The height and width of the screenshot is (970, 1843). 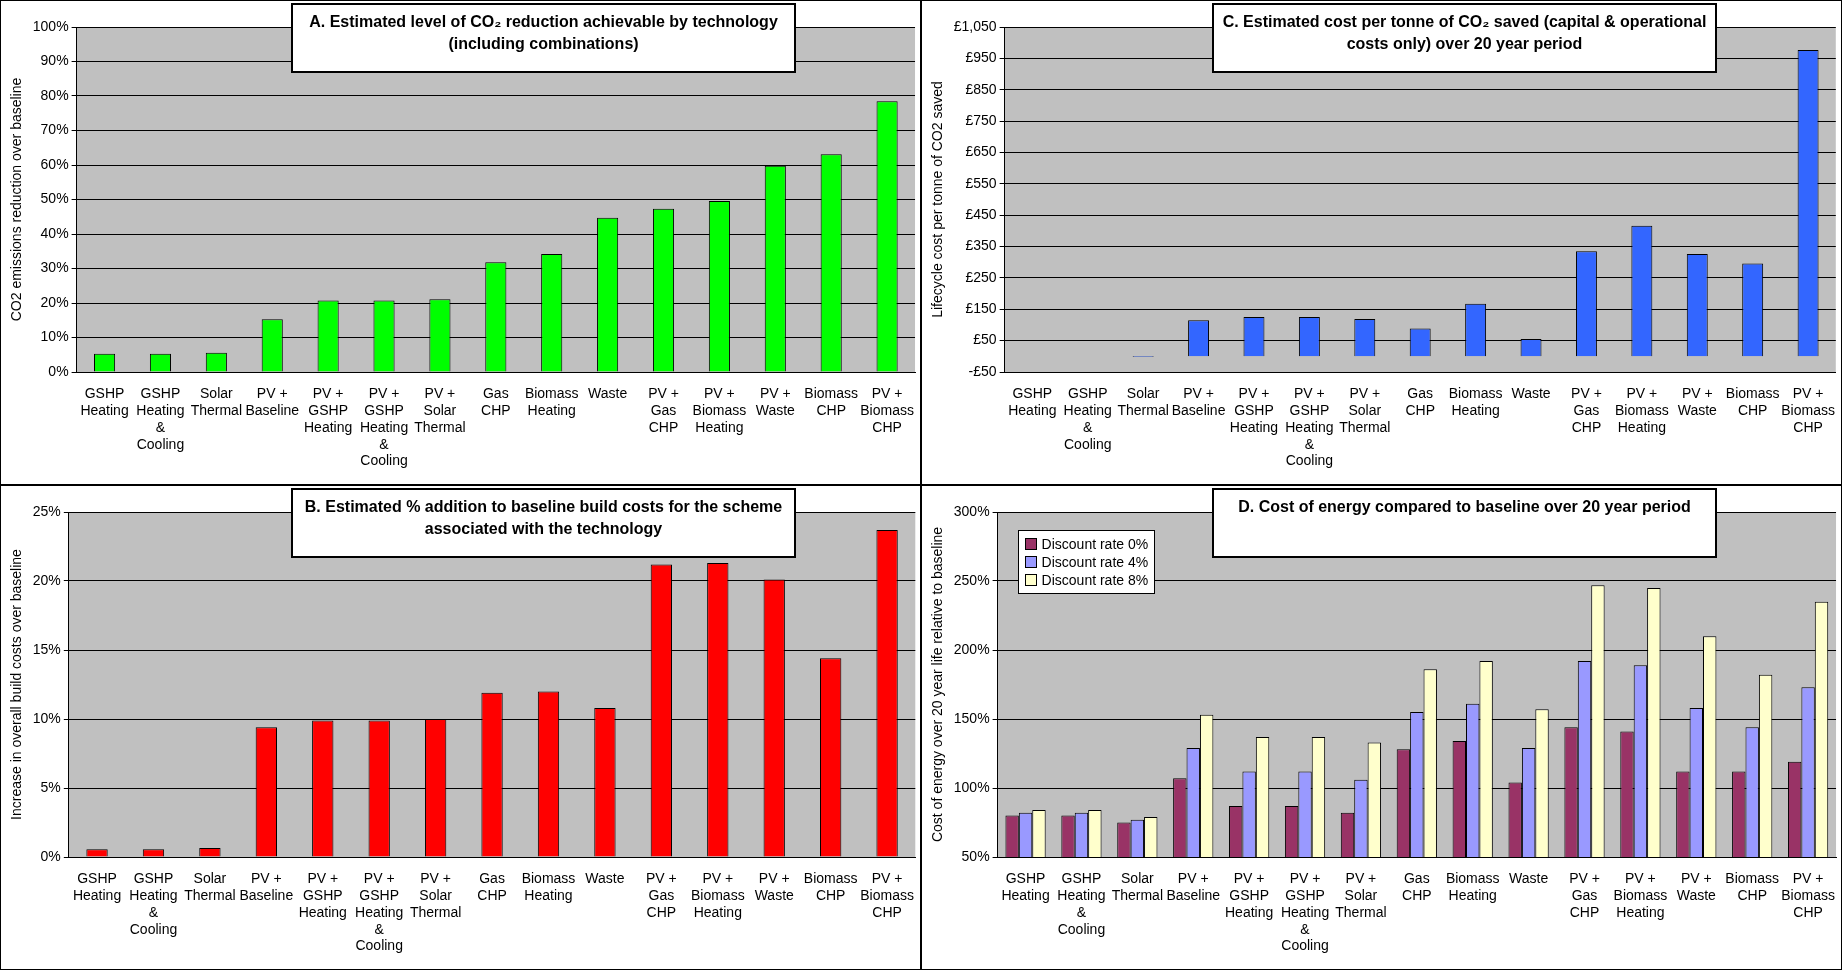 What do you see at coordinates (543, 518) in the screenshot?
I see `chart-title: B. Estimated % addition to baseline build costs for the scheme associated with the technology` at bounding box center [543, 518].